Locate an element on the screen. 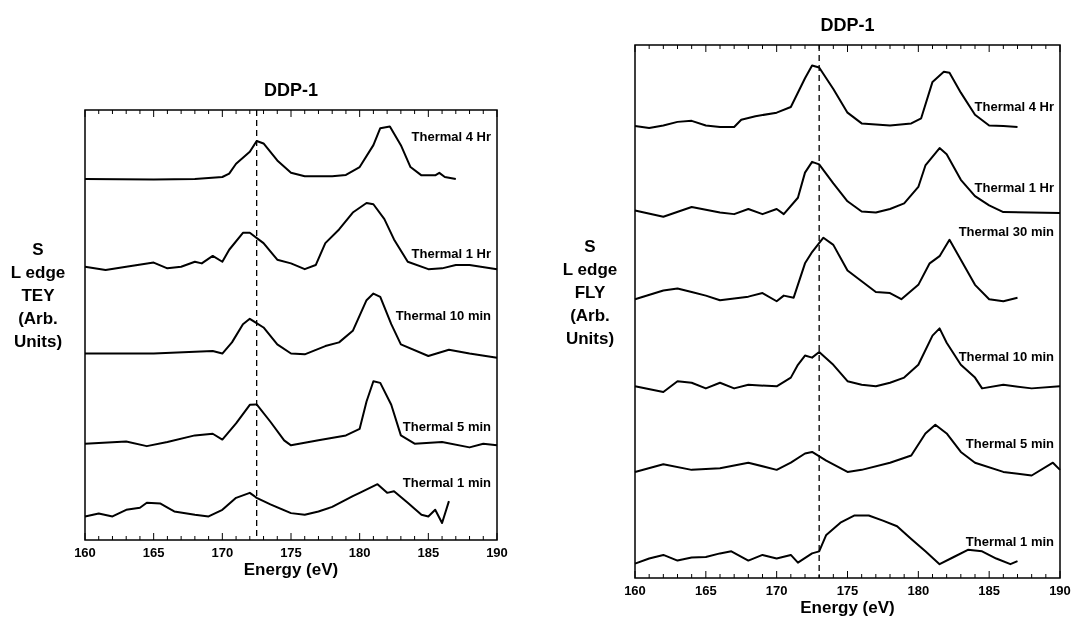 Image resolution: width=1076 pixels, height=623 pixels. series-label: Thermal 4 Hr is located at coordinates (1014, 106).